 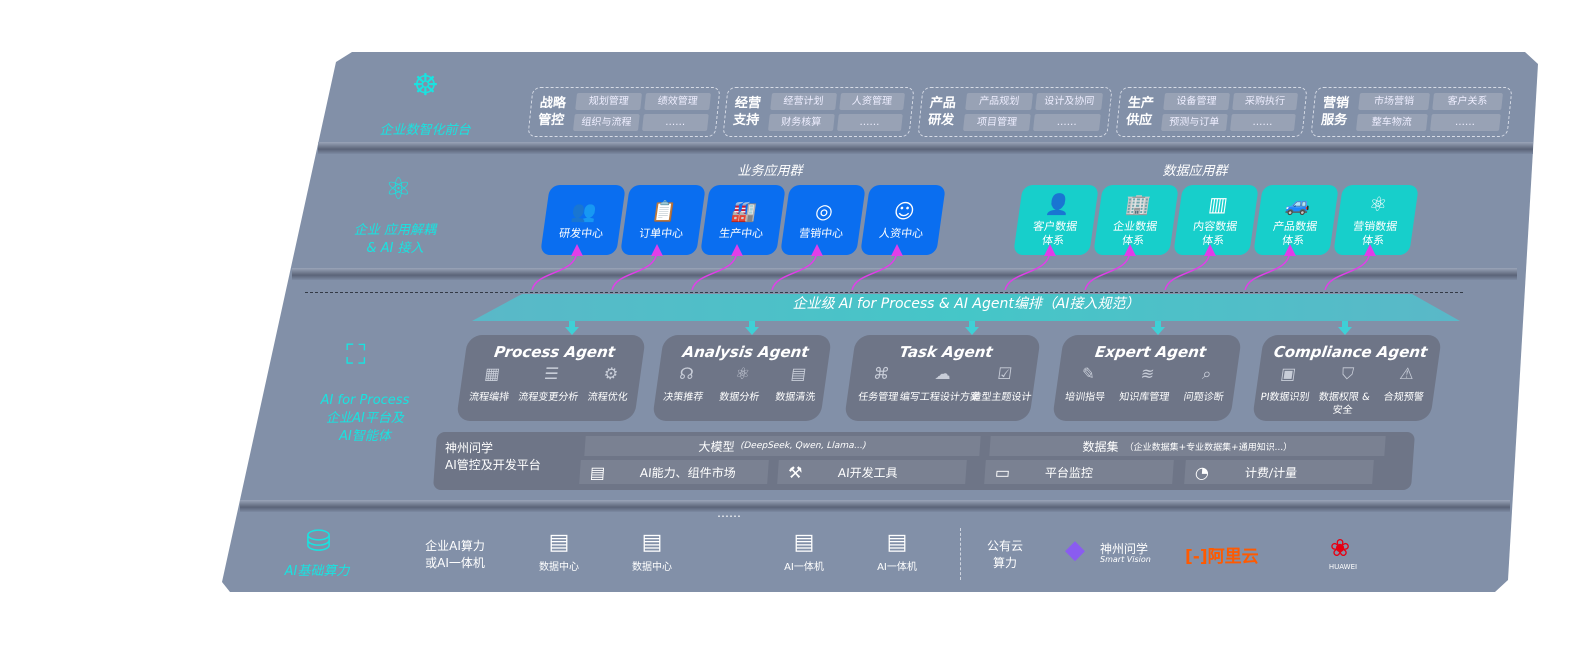 I want to click on agent-features: ▣ PI数据识别 ⛉ 数据权限 & 安全 ⚠ 合规预警, so click(x=1345, y=390).